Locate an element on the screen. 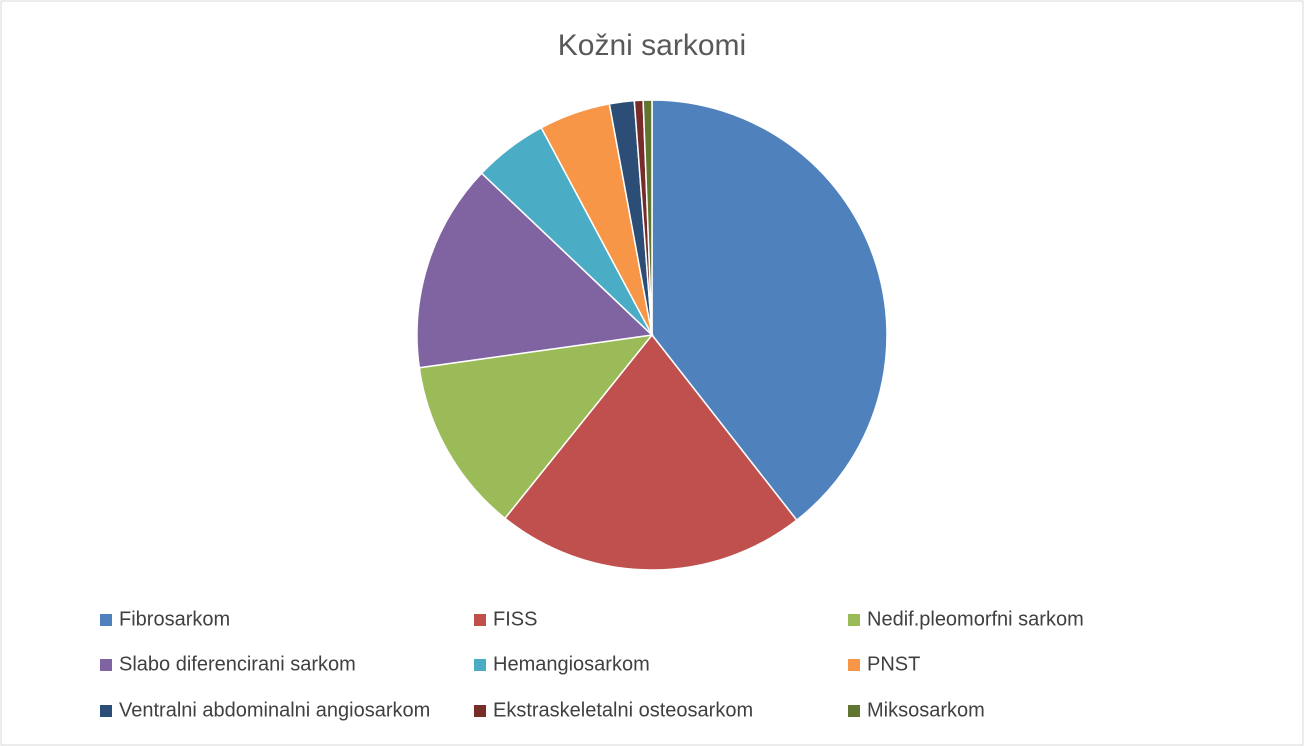 This screenshot has height=746, width=1304. legend-label: Hemangiosarkom is located at coordinates (571, 664).